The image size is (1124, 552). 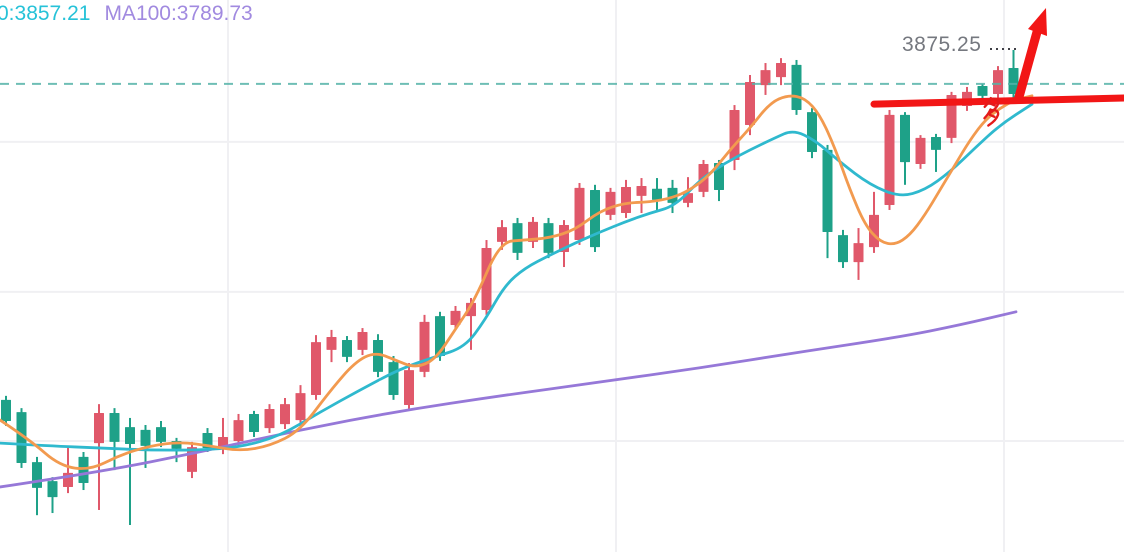 What do you see at coordinates (991, 111) in the screenshot?
I see `long-marker: 多` at bounding box center [991, 111].